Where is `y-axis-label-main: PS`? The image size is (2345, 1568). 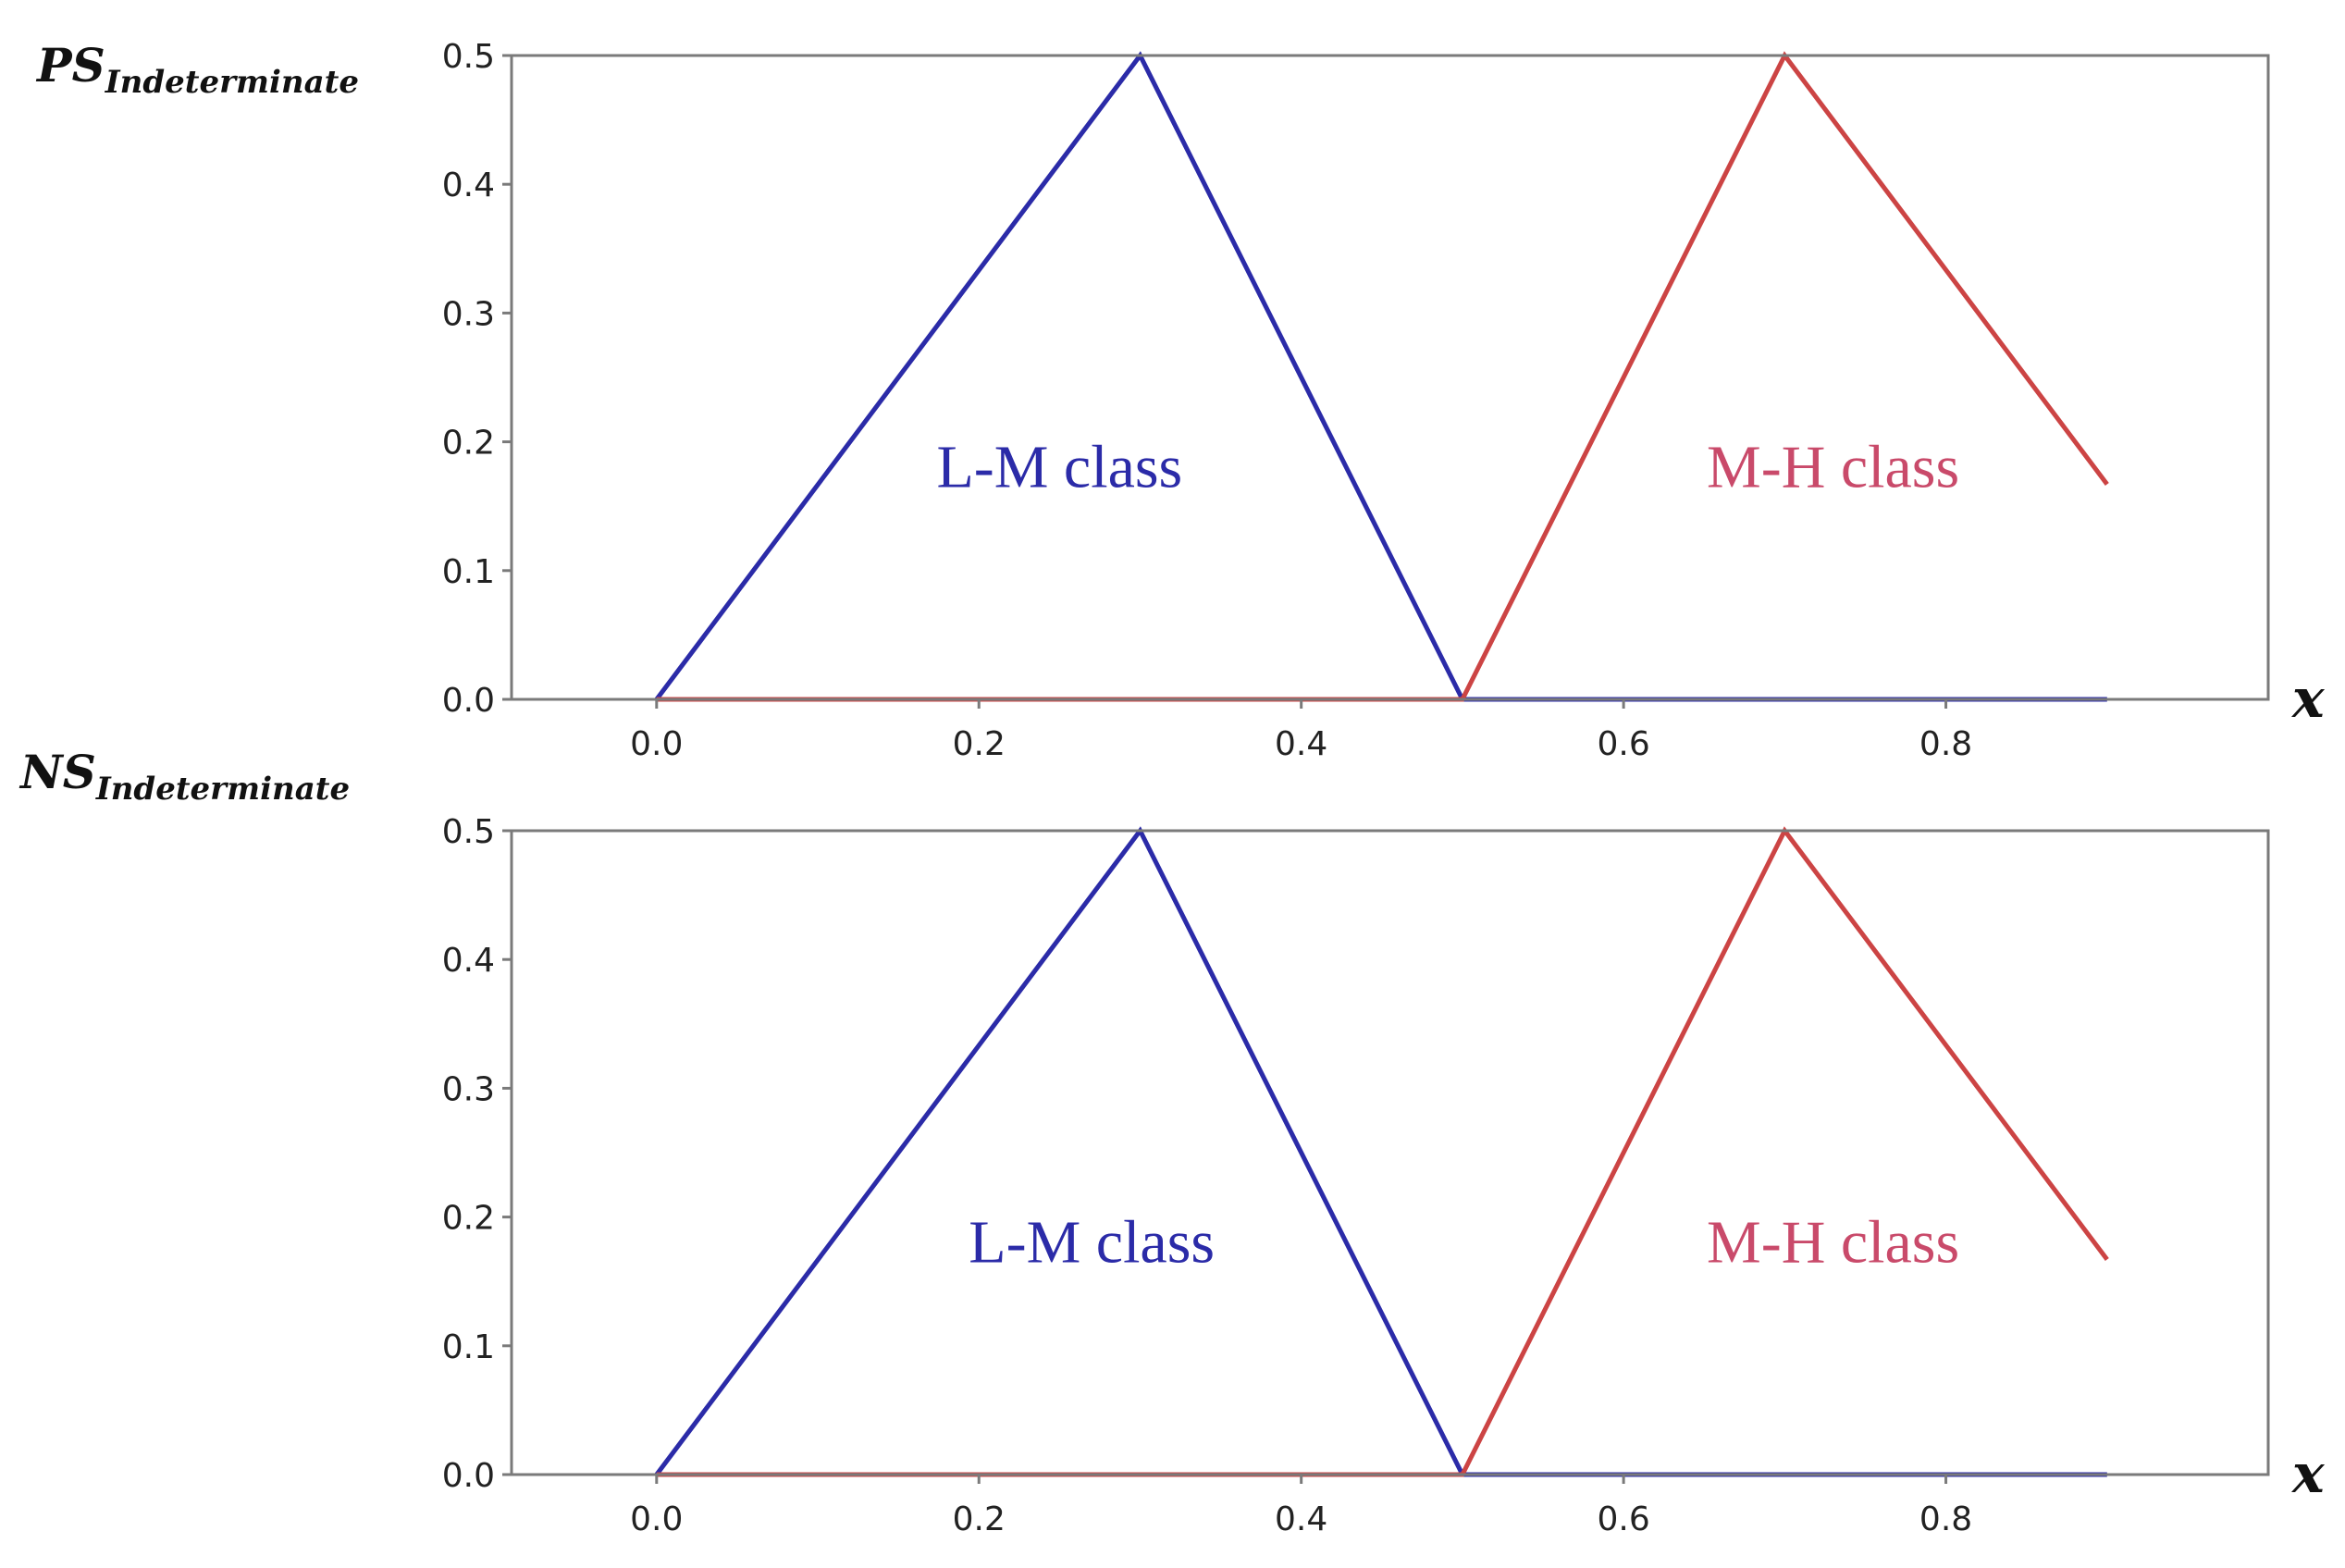 y-axis-label-main: PS is located at coordinates (70, 65).